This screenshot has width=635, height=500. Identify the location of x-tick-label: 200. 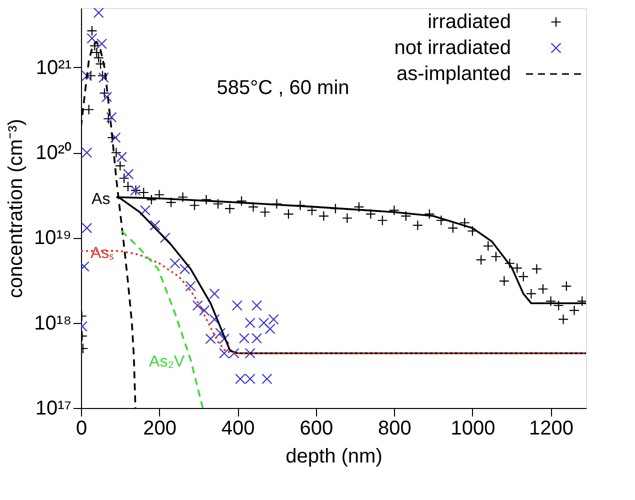
(159, 429).